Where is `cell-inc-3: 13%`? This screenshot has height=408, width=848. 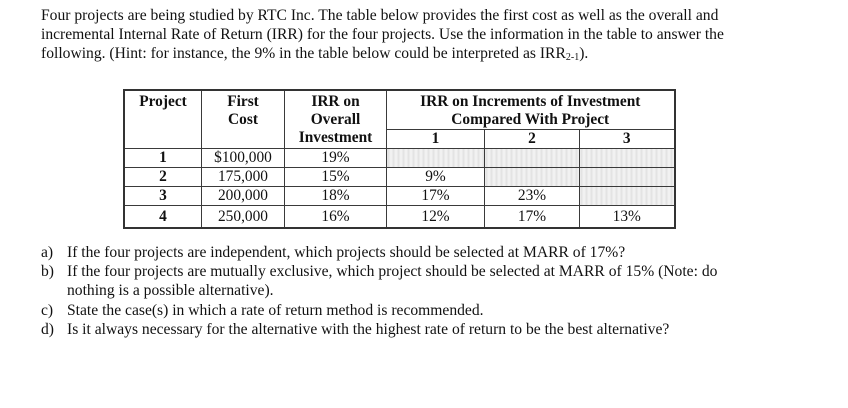
cell-inc-3: 13% is located at coordinates (627, 217).